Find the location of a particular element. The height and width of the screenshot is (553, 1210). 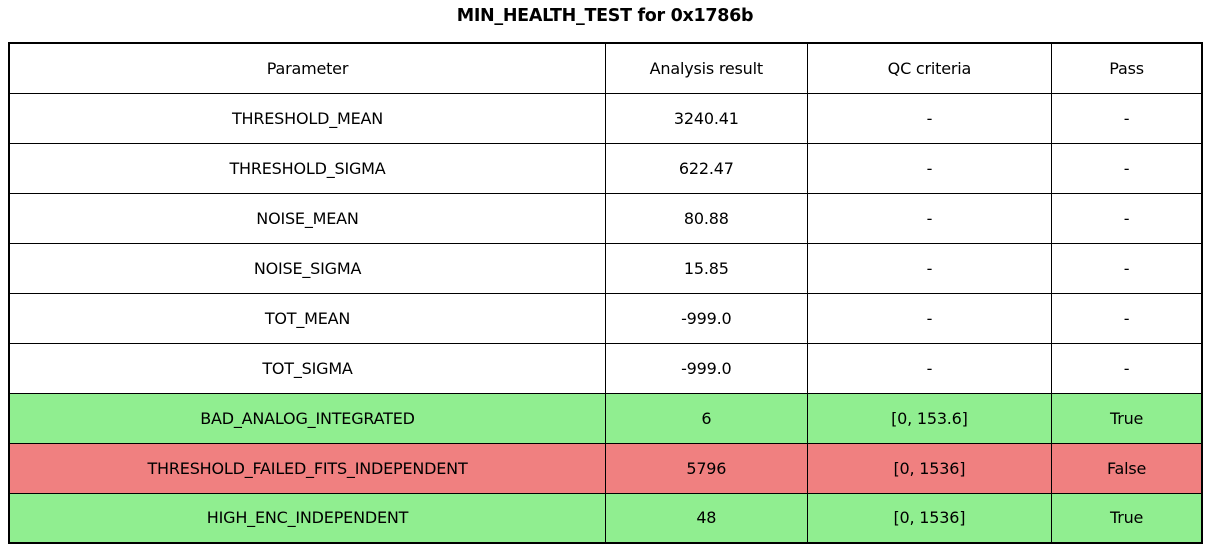

cell-parameter: NOISE_MEAN is located at coordinates (307, 218).